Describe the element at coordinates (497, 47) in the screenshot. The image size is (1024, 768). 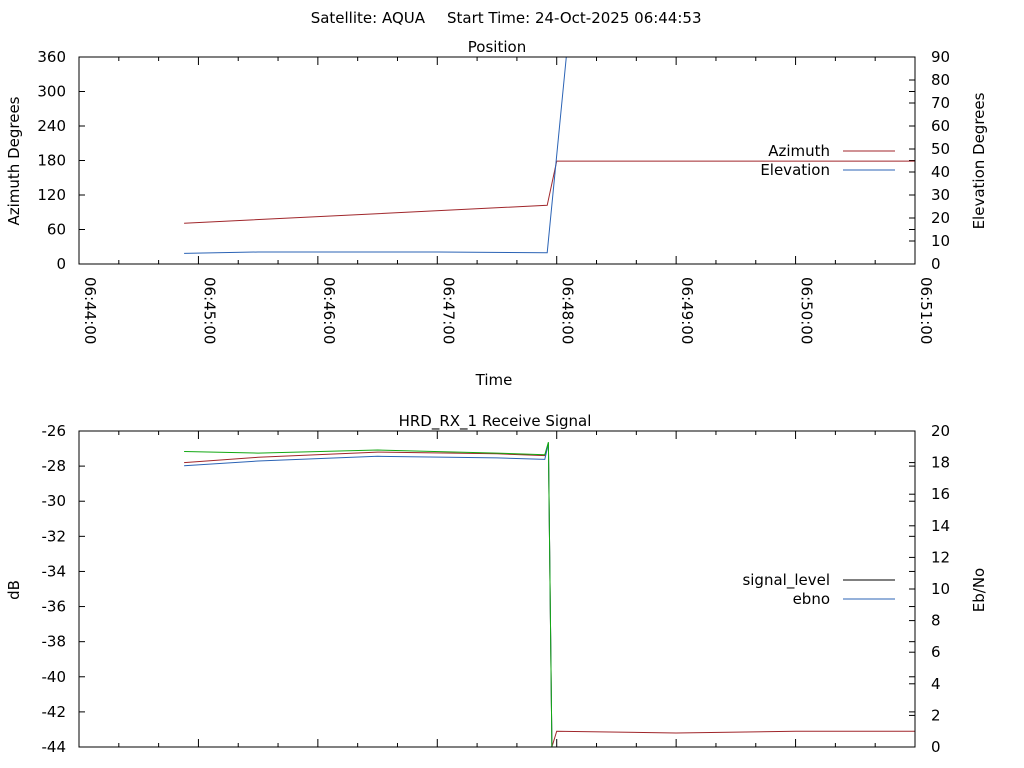
I see `position-title: Position` at that location.